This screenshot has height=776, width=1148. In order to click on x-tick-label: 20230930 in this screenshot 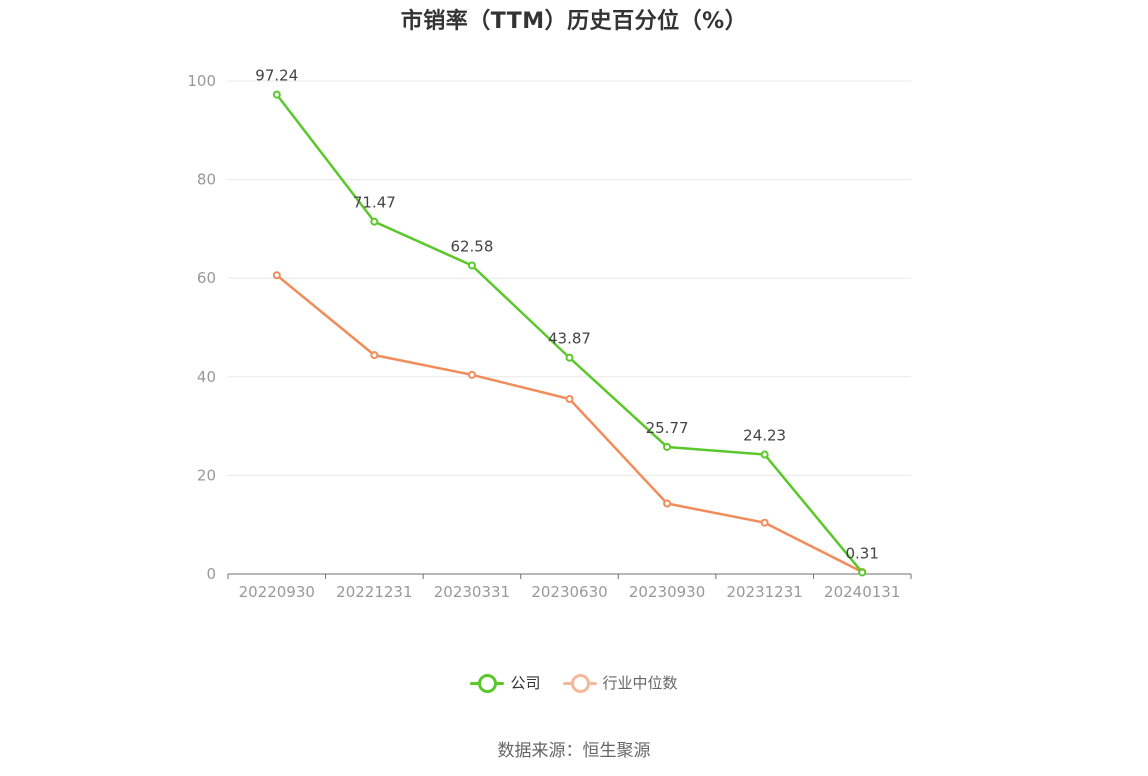, I will do `click(667, 592)`.